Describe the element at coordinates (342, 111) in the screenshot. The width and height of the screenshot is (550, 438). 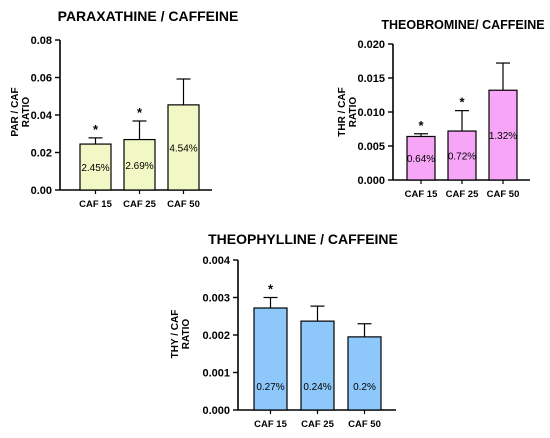
I see `y-axis-label-line: THR / CAF` at that location.